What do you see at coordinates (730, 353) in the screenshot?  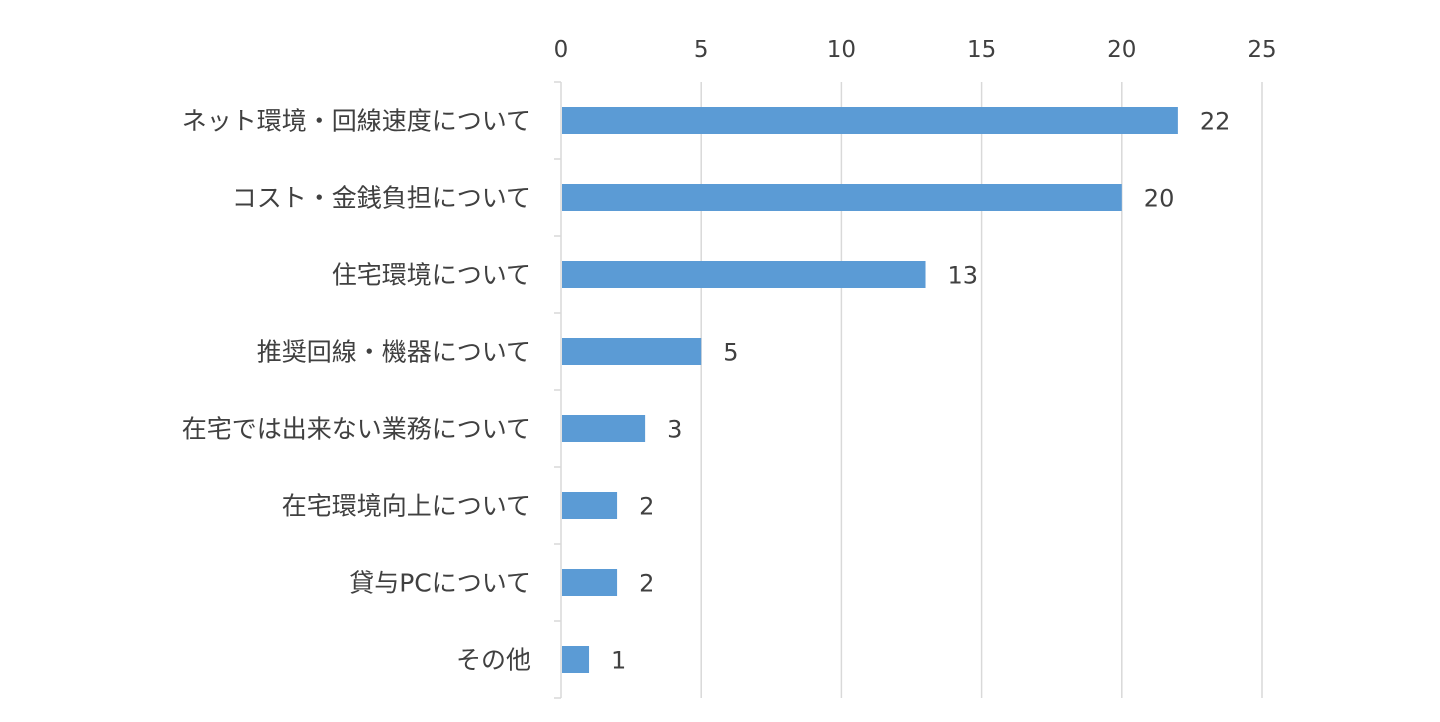 I see `data-label: 5` at bounding box center [730, 353].